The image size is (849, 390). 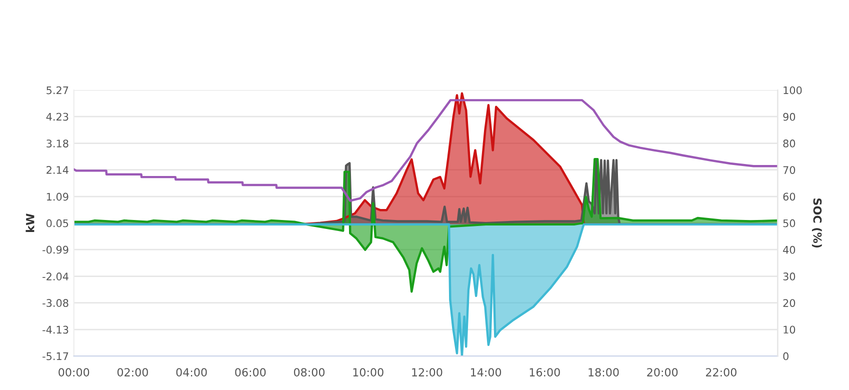 What do you see at coordinates (793, 90) in the screenshot?
I see `y2-tick-label: 100` at bounding box center [793, 90].